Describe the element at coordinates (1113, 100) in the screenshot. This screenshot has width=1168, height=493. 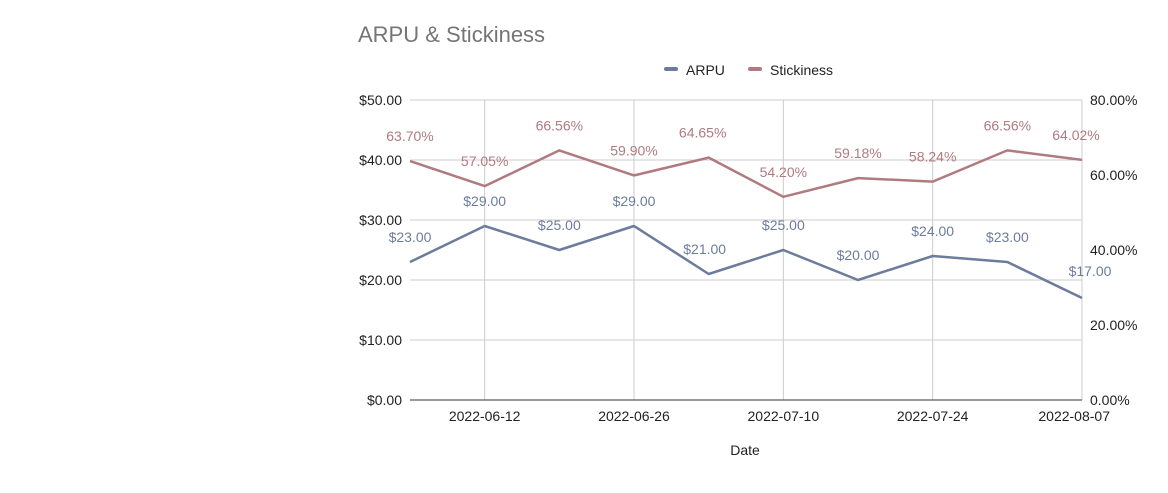
I see `y-right-tick-label: 80.00%` at that location.